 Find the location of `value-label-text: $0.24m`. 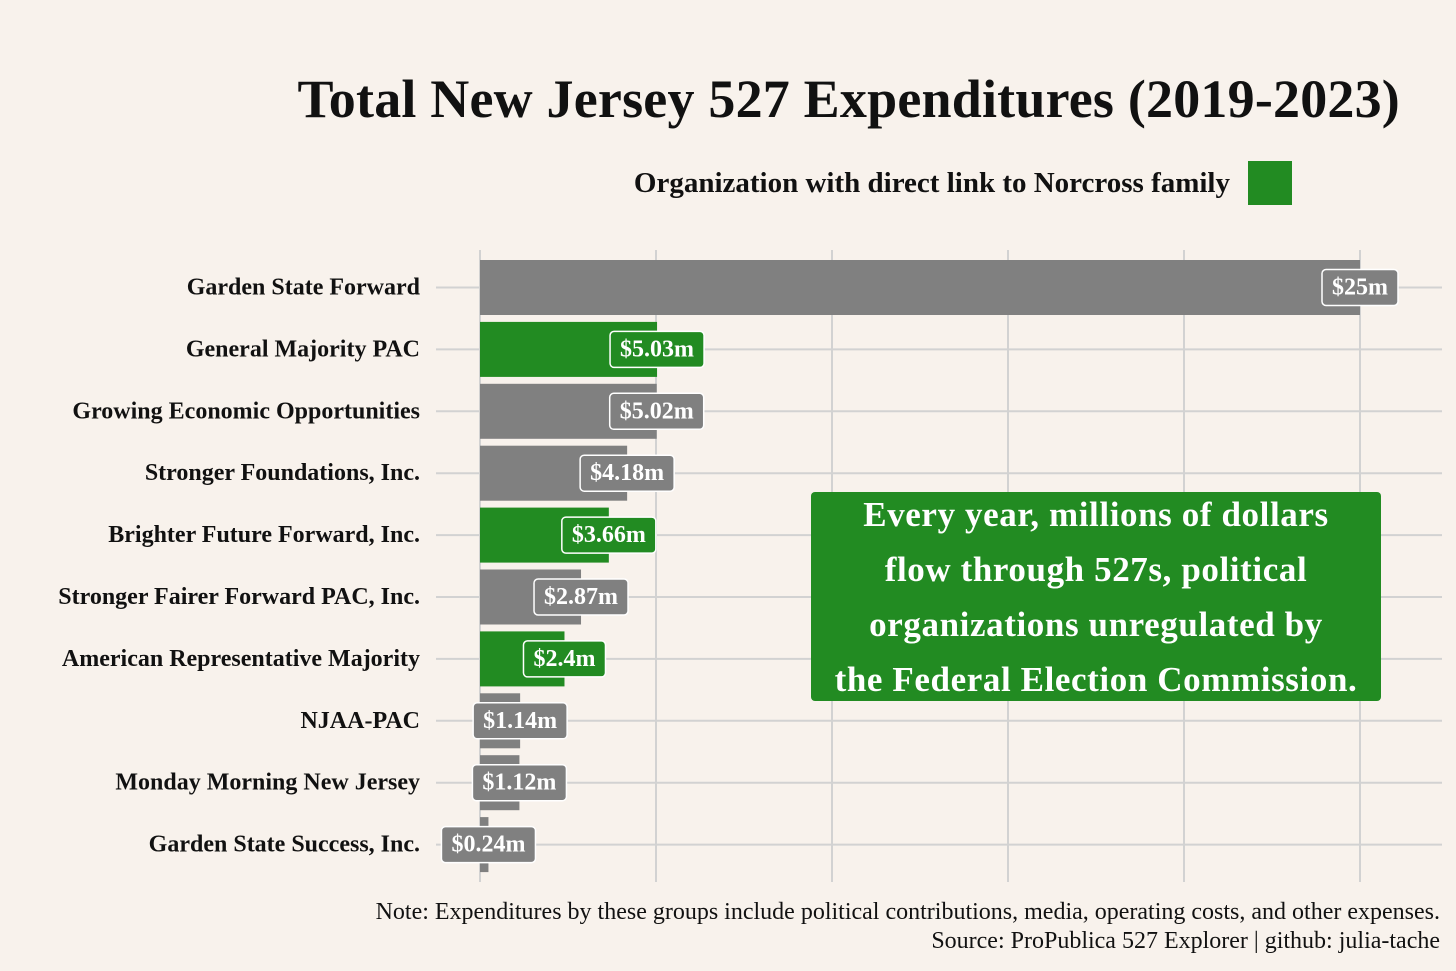

value-label-text: $0.24m is located at coordinates (488, 845).